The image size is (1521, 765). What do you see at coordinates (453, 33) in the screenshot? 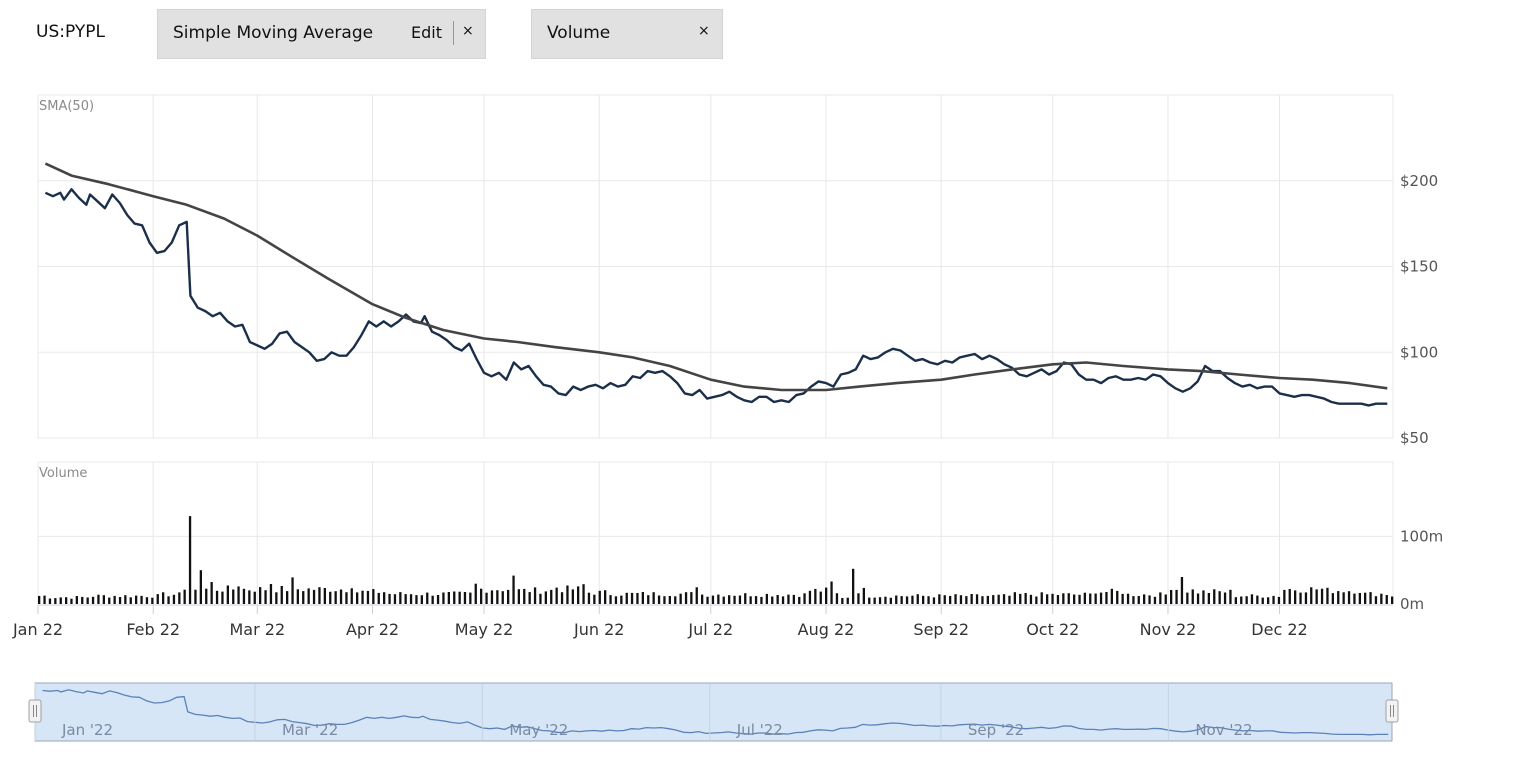
I see `chip-divider` at bounding box center [453, 33].